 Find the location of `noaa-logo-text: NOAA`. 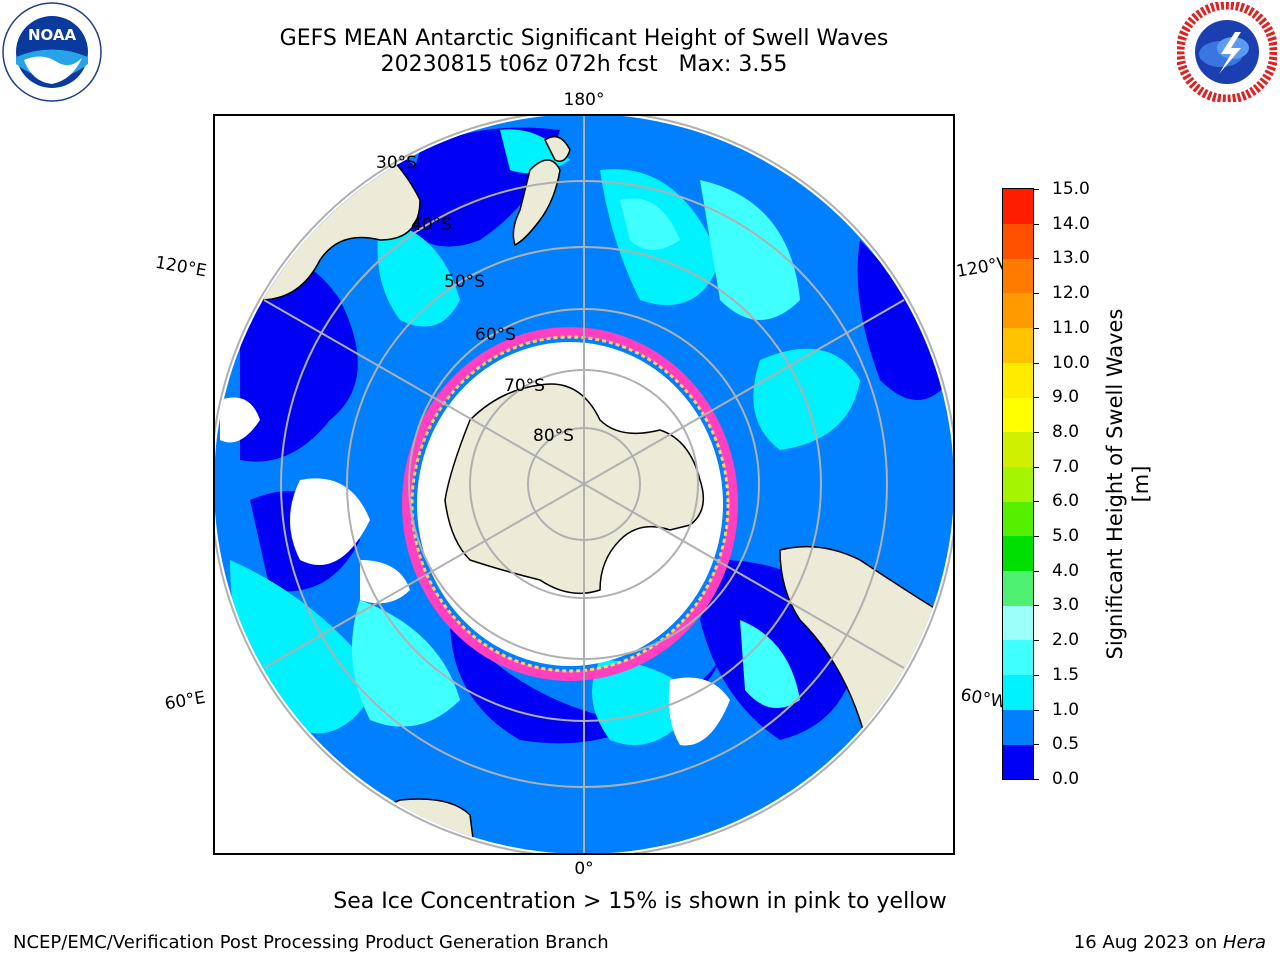

noaa-logo-text: NOAA is located at coordinates (52, 35).